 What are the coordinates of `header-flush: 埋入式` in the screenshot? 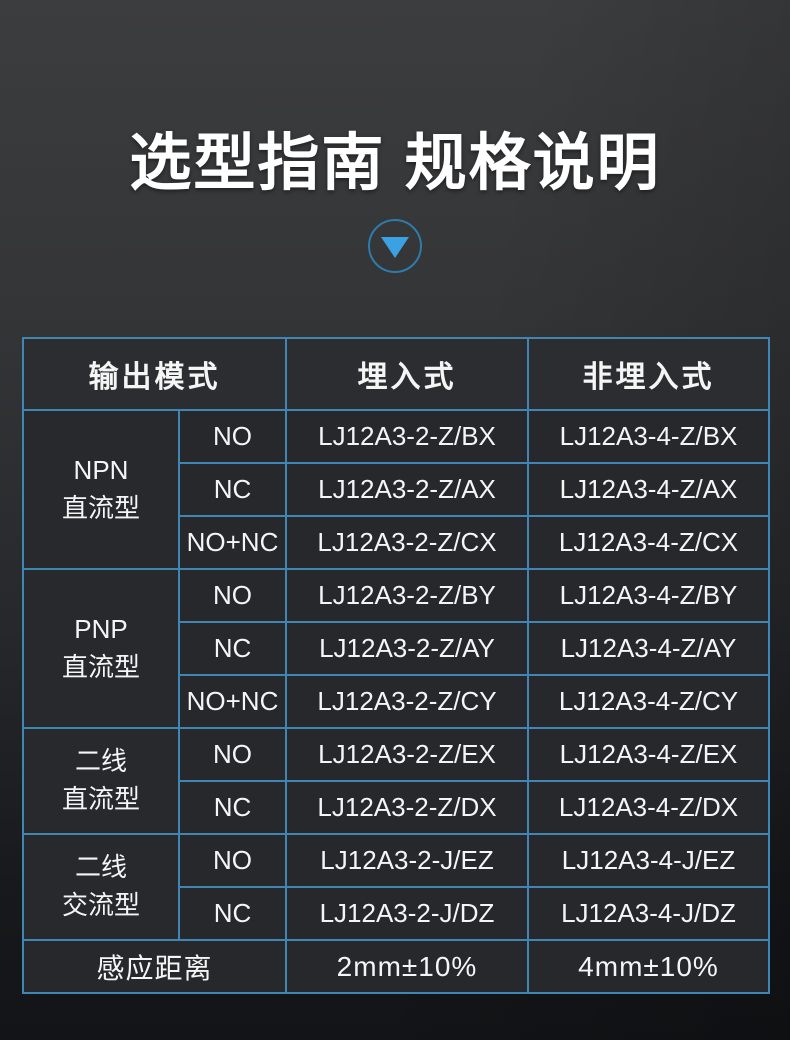 It's located at (407, 374).